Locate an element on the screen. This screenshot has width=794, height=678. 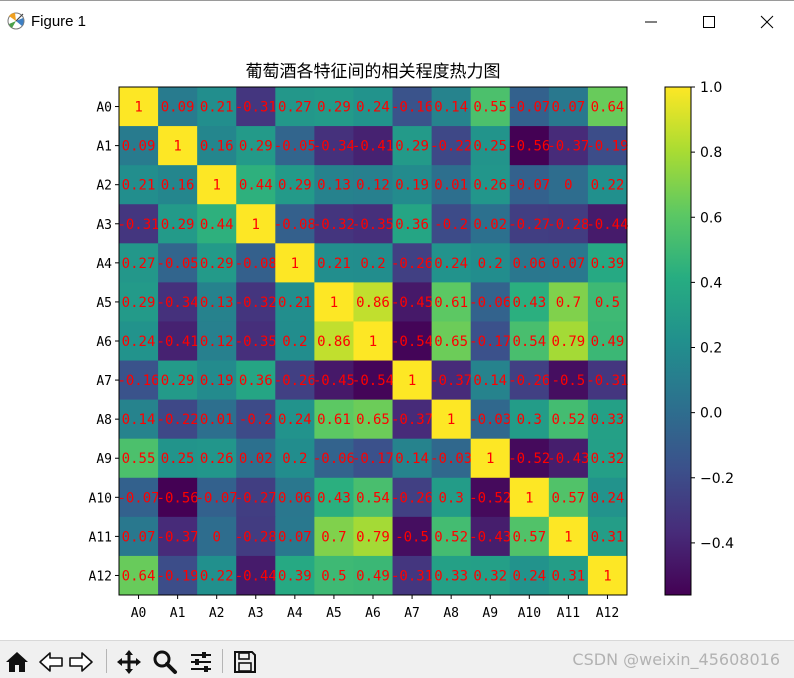
pan-button is located at coordinates (129, 662).